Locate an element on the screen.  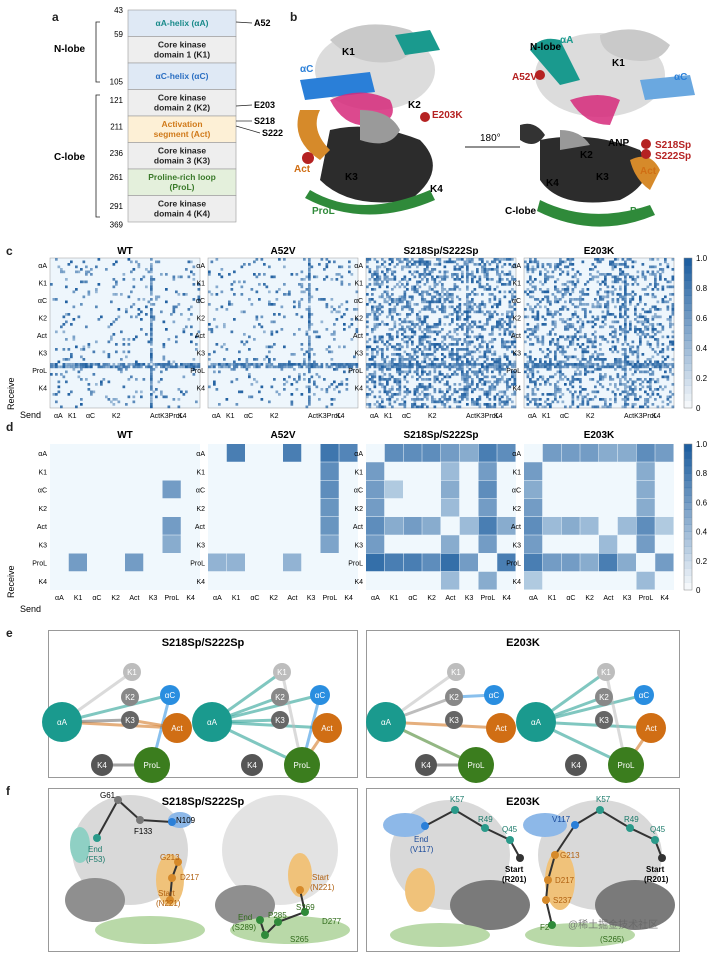
residue-number: 105 is located at coordinates (117, 82).